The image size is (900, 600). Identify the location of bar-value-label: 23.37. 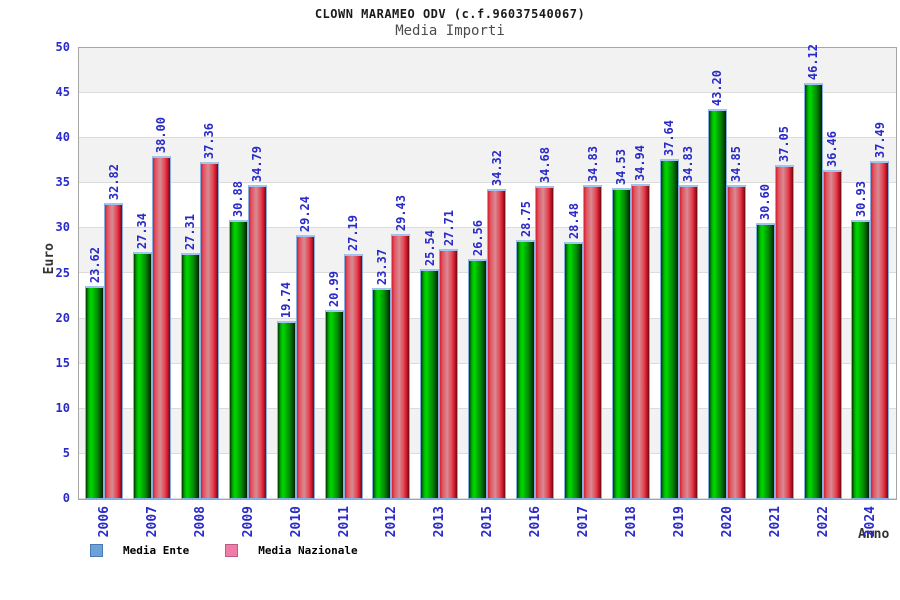
(382, 266).